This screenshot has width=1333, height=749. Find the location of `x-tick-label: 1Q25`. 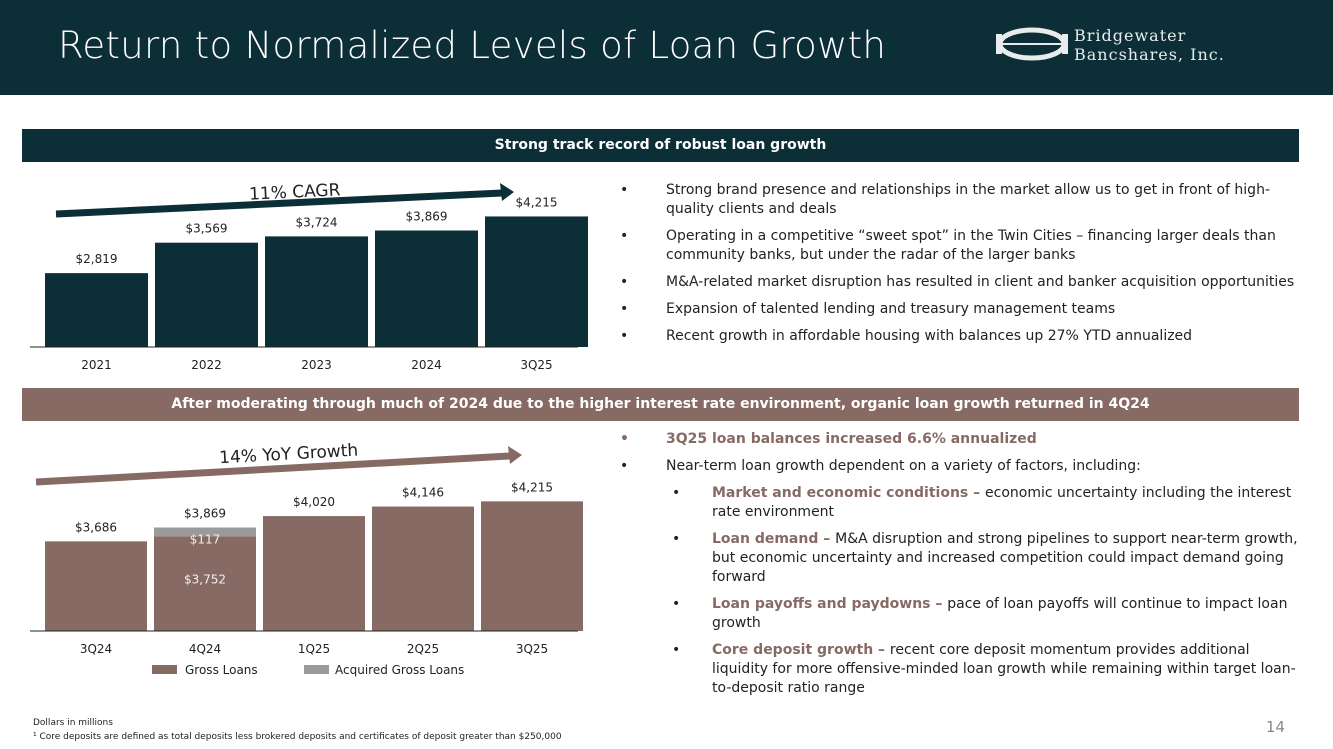

x-tick-label: 1Q25 is located at coordinates (314, 649).